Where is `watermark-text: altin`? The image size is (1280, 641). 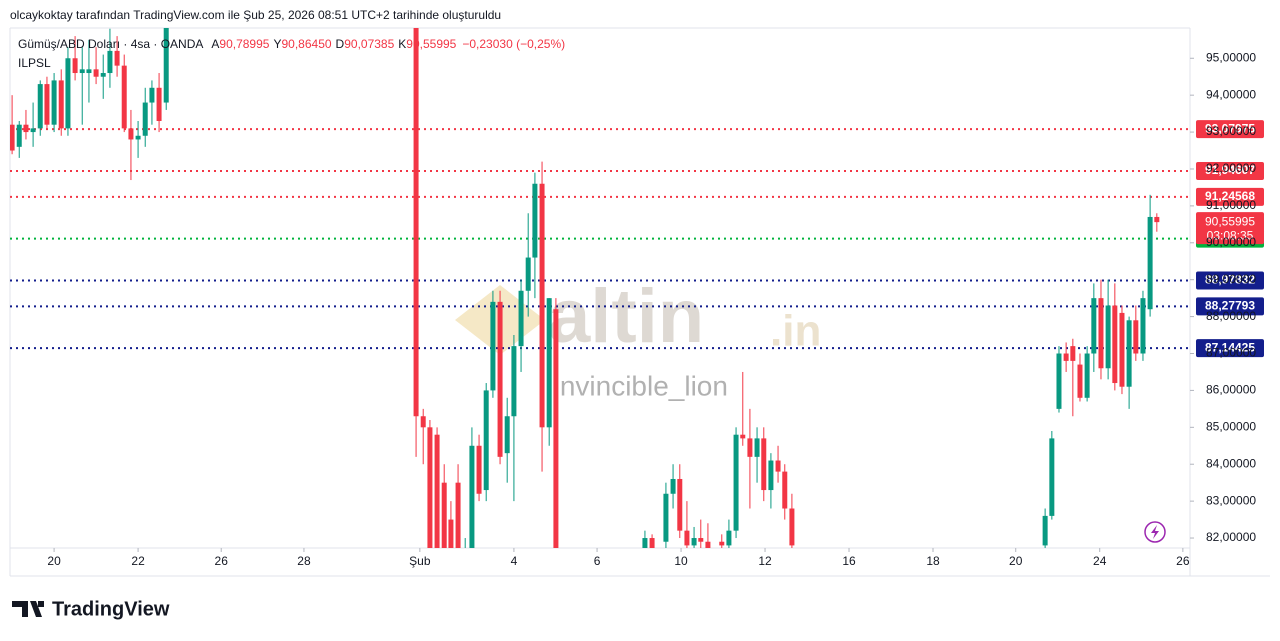 watermark-text: altin is located at coordinates (626, 316).